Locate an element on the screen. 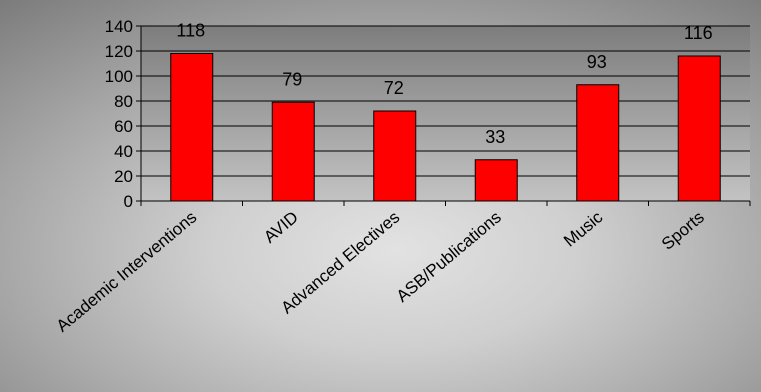  category-label: Sports is located at coordinates (683, 231).